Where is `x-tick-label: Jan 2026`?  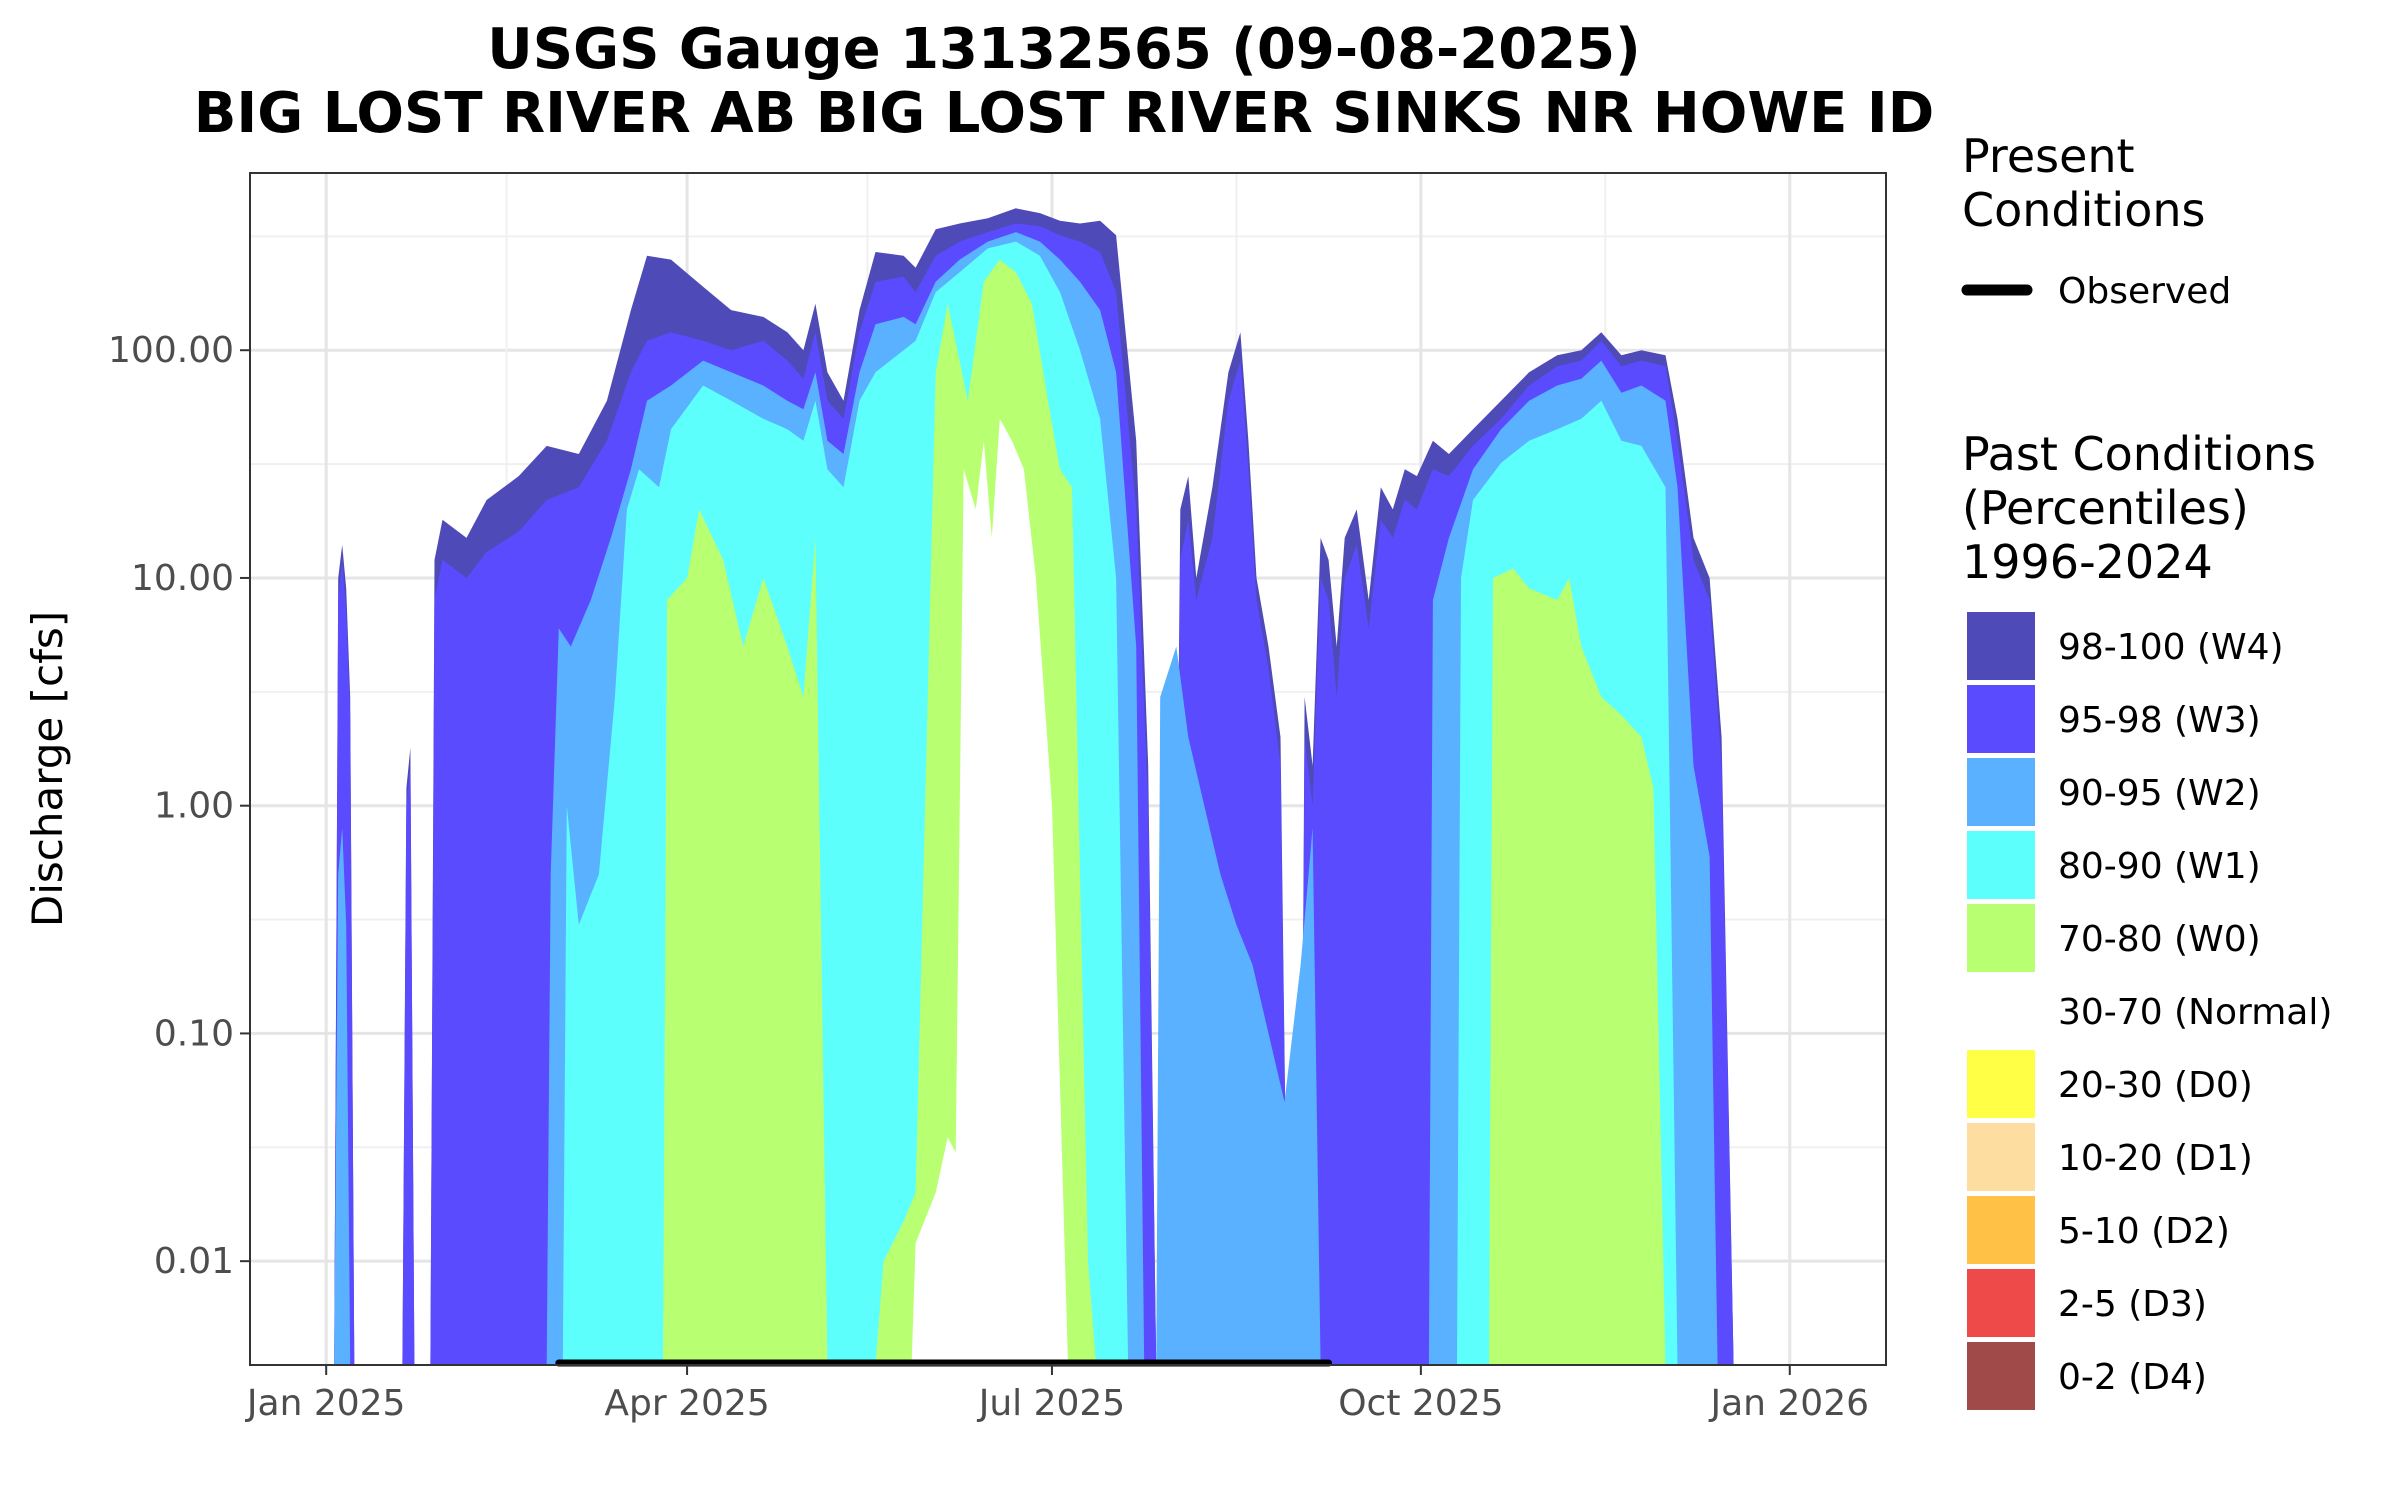 x-tick-label: Jan 2026 is located at coordinates (1788, 1403).